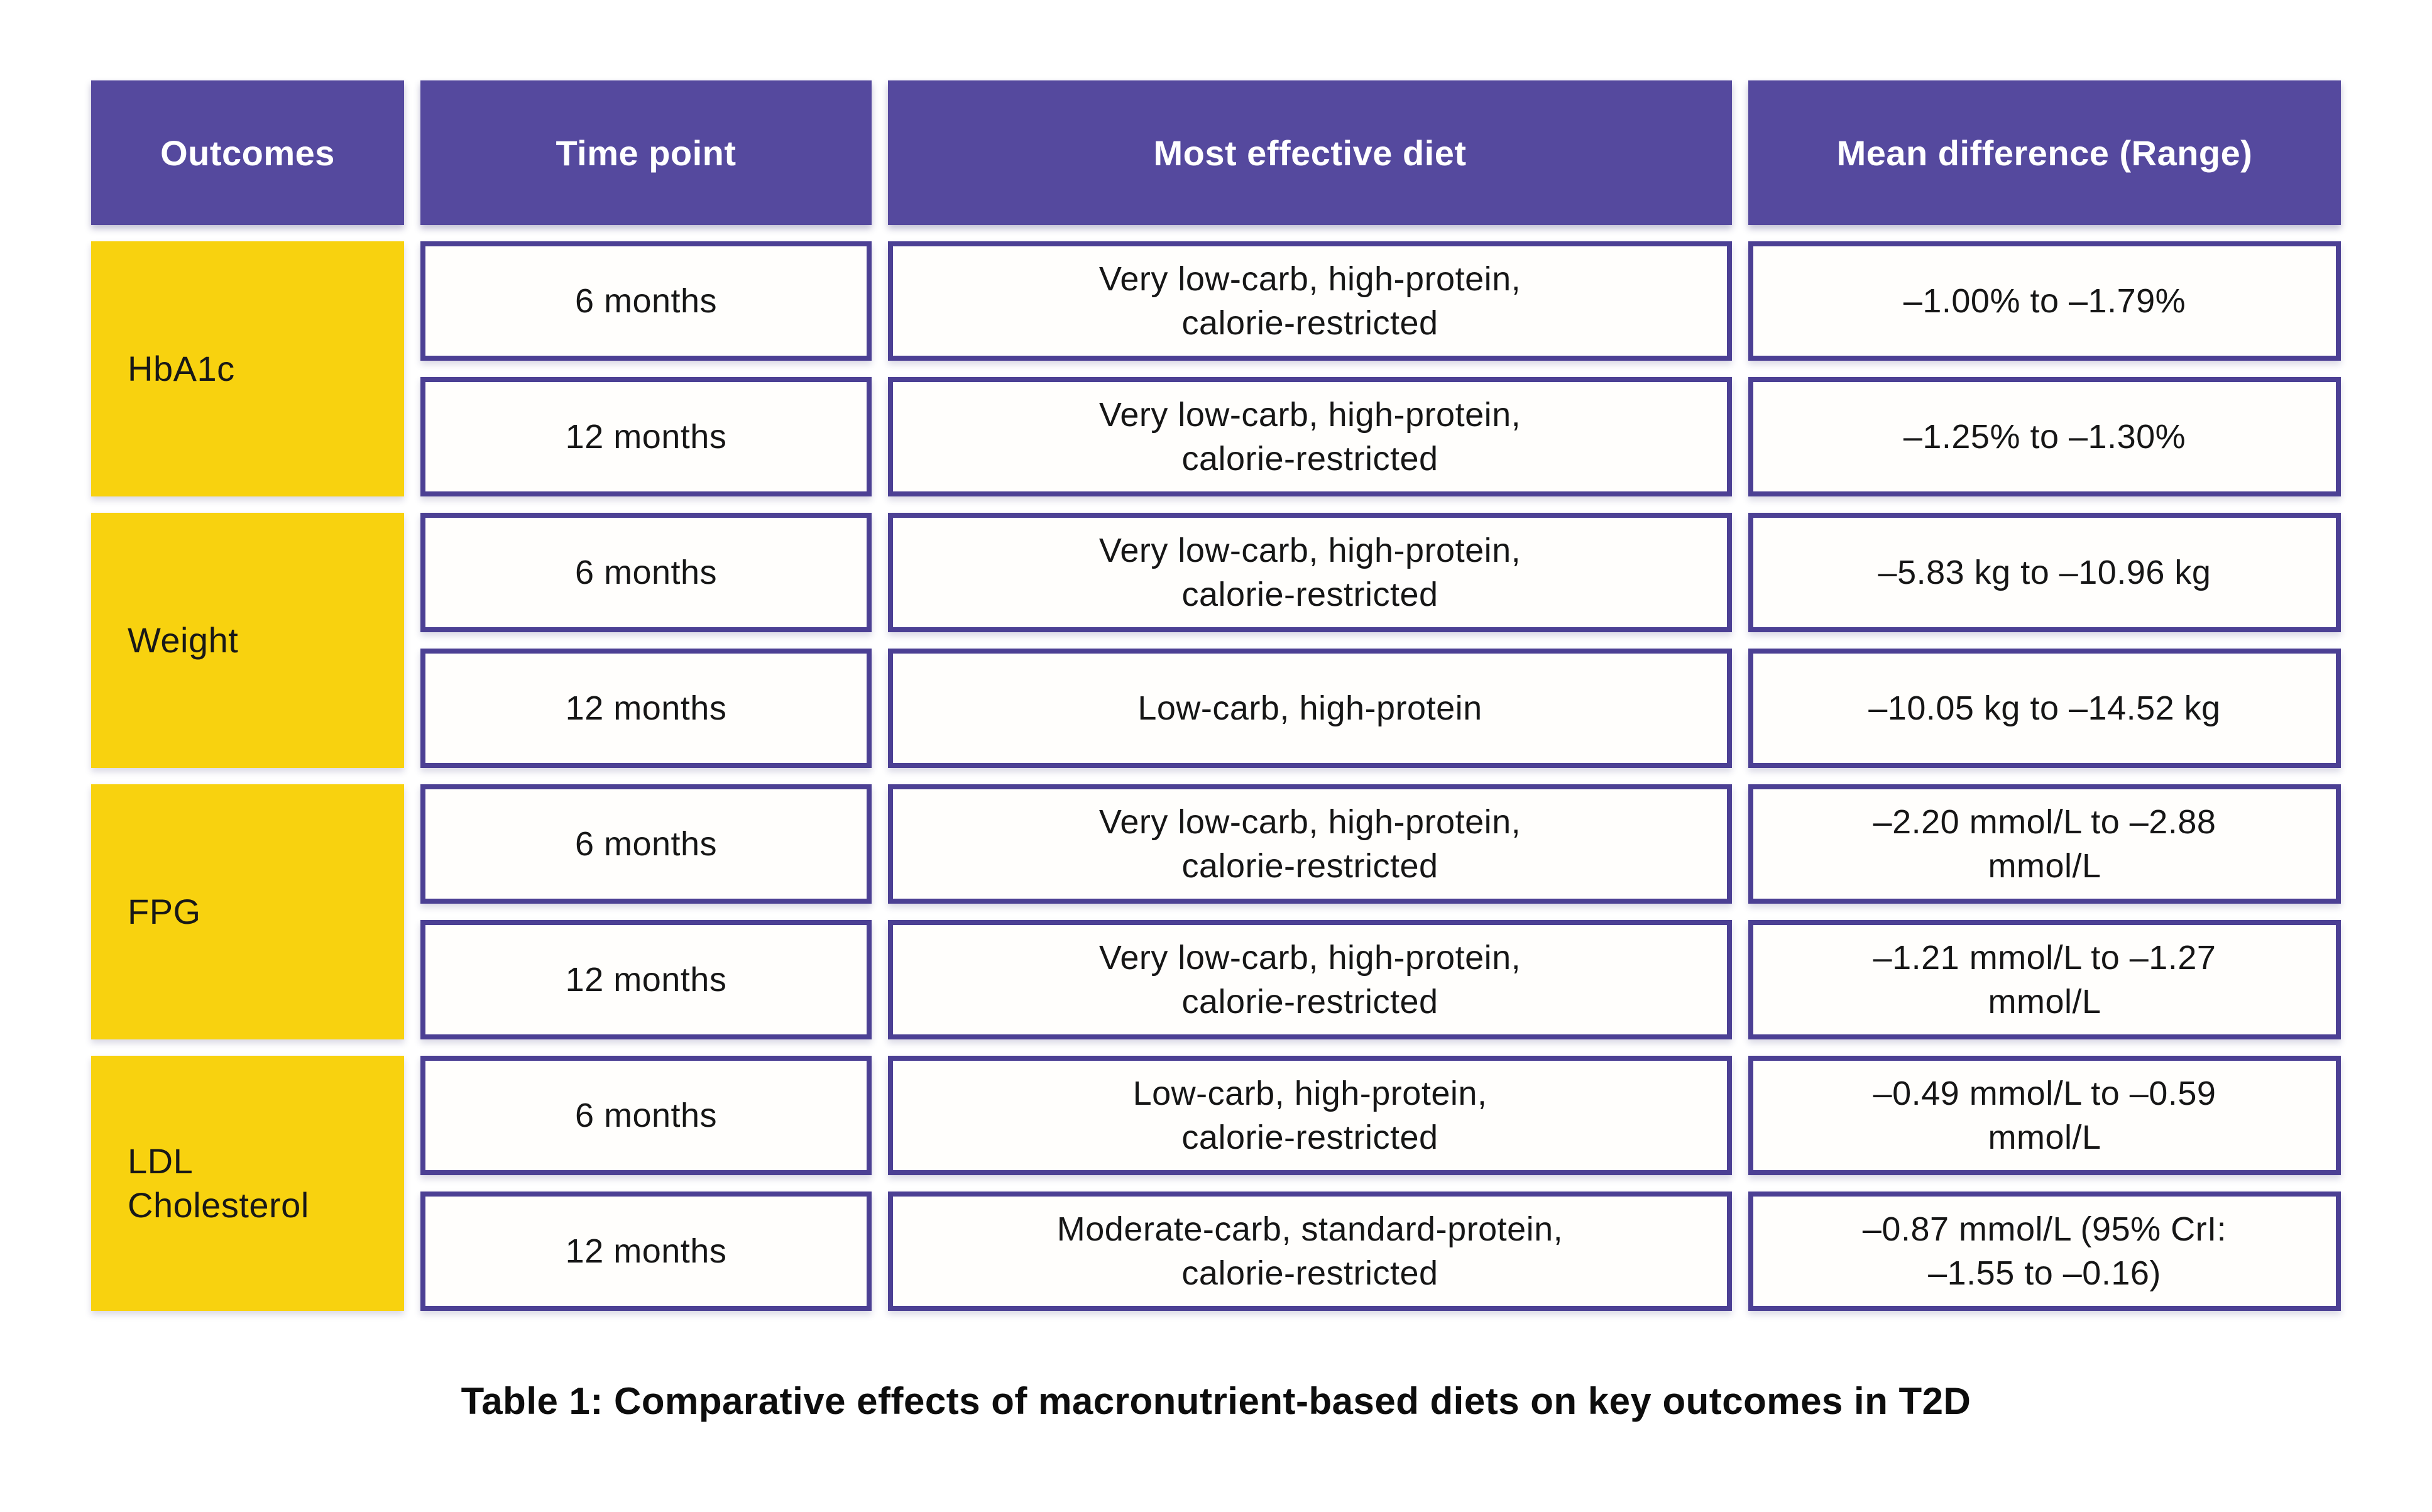  I want to click on cell-weight-12m-time: 12 months, so click(646, 708).